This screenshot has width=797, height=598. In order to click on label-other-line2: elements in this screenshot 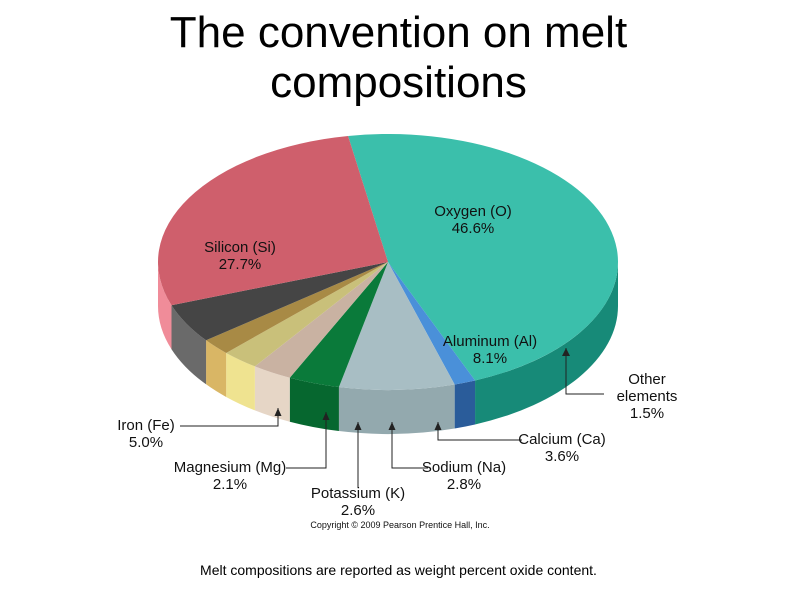, I will do `click(647, 396)`.